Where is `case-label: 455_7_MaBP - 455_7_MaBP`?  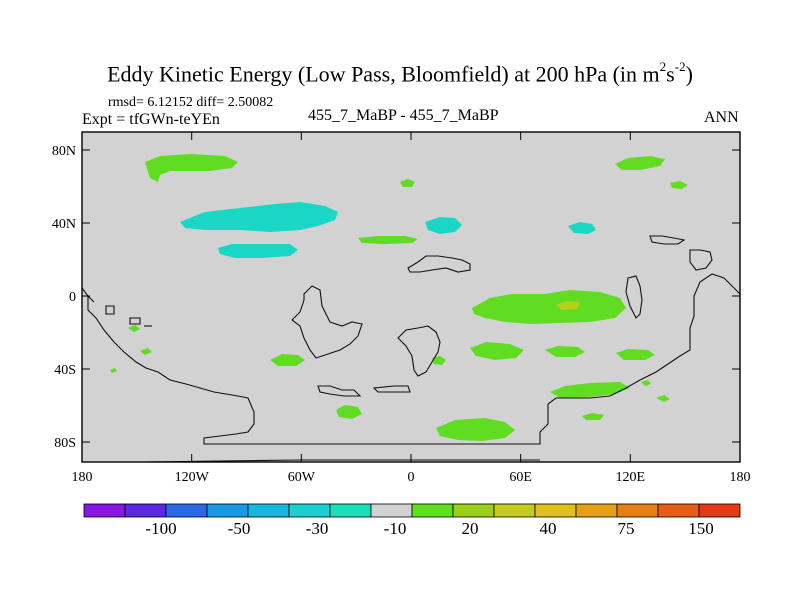
case-label: 455_7_MaBP - 455_7_MaBP is located at coordinates (403, 115).